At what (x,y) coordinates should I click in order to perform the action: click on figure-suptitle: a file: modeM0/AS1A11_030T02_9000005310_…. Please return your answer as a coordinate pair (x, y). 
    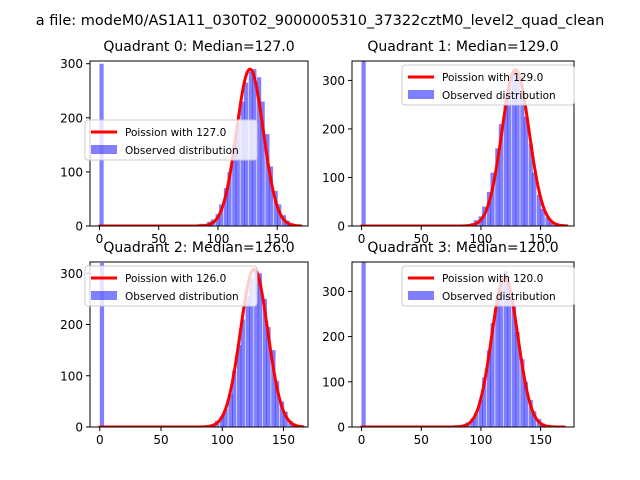
    Looking at the image, I should click on (320, 21).